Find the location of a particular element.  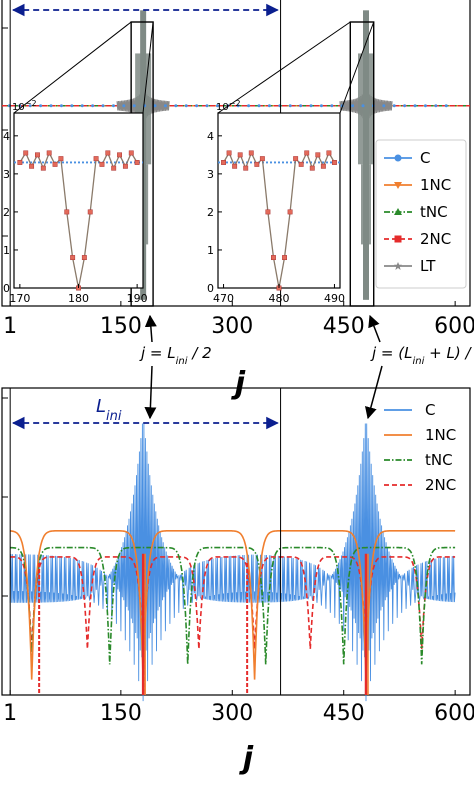

legend-top-label-2NC: 2NC is located at coordinates (435, 239).